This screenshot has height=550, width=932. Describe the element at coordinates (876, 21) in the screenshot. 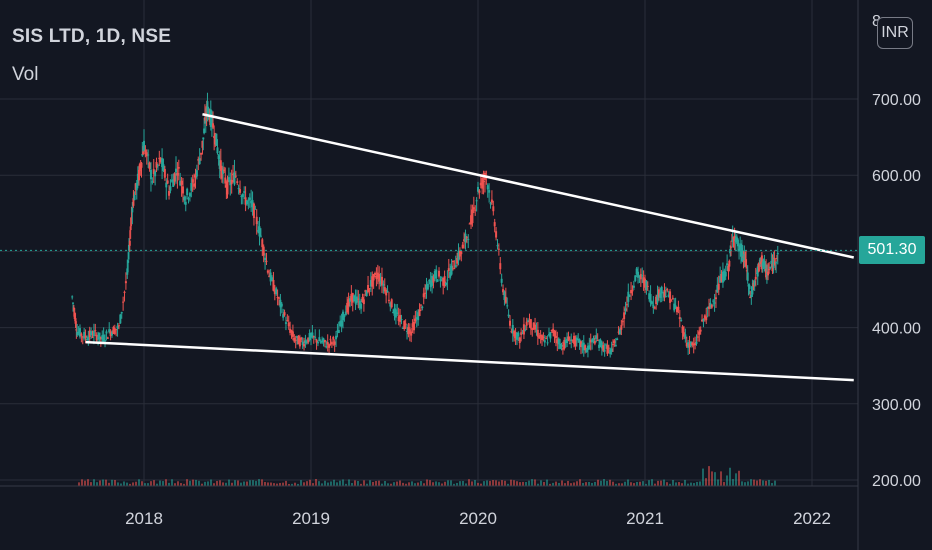

I see `y-tick-label: 8` at that location.